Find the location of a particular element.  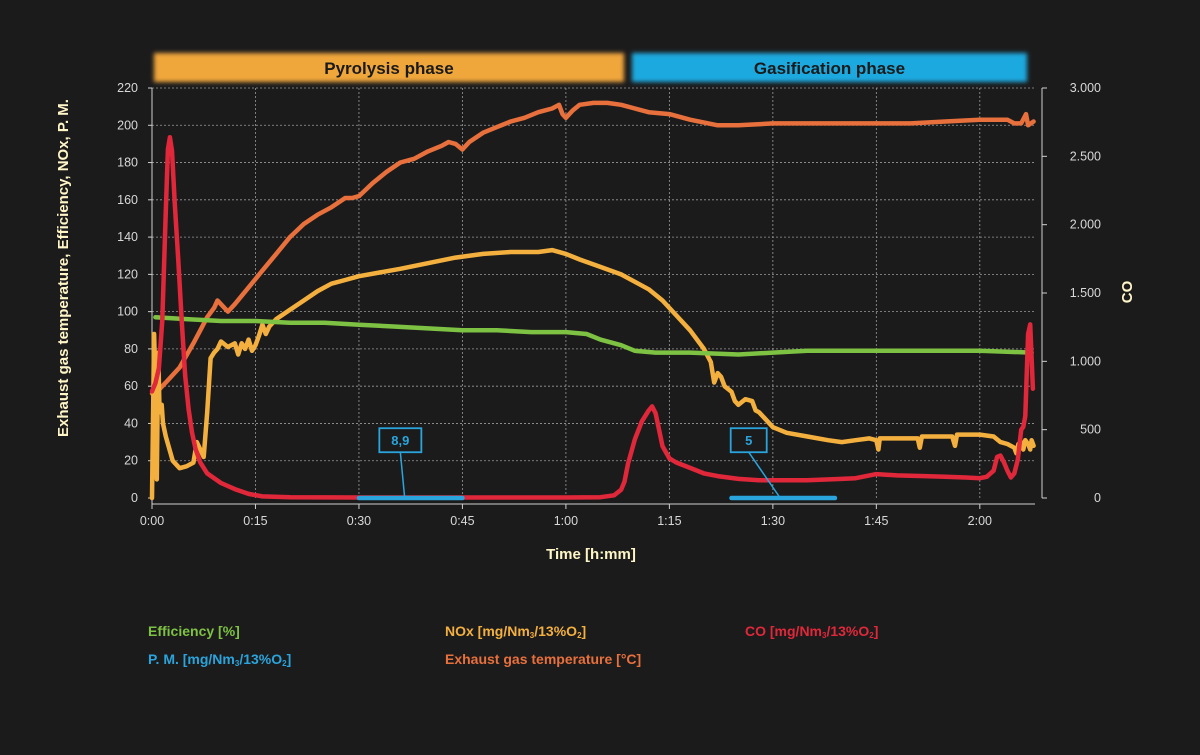

right-tick-label: 3.000 is located at coordinates (1085, 88).